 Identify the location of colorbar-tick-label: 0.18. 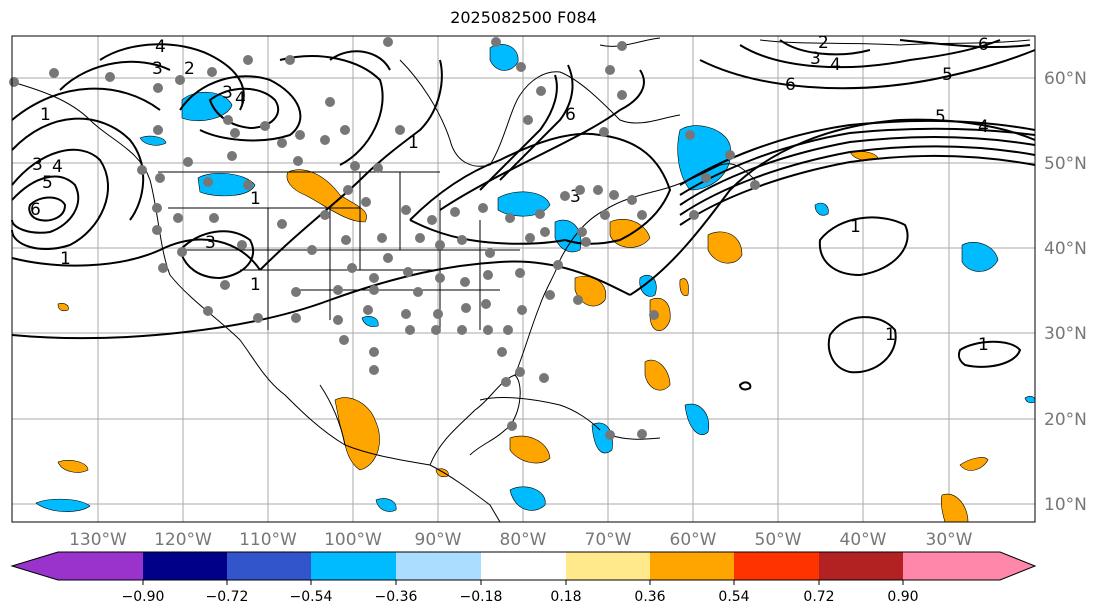
(565, 597).